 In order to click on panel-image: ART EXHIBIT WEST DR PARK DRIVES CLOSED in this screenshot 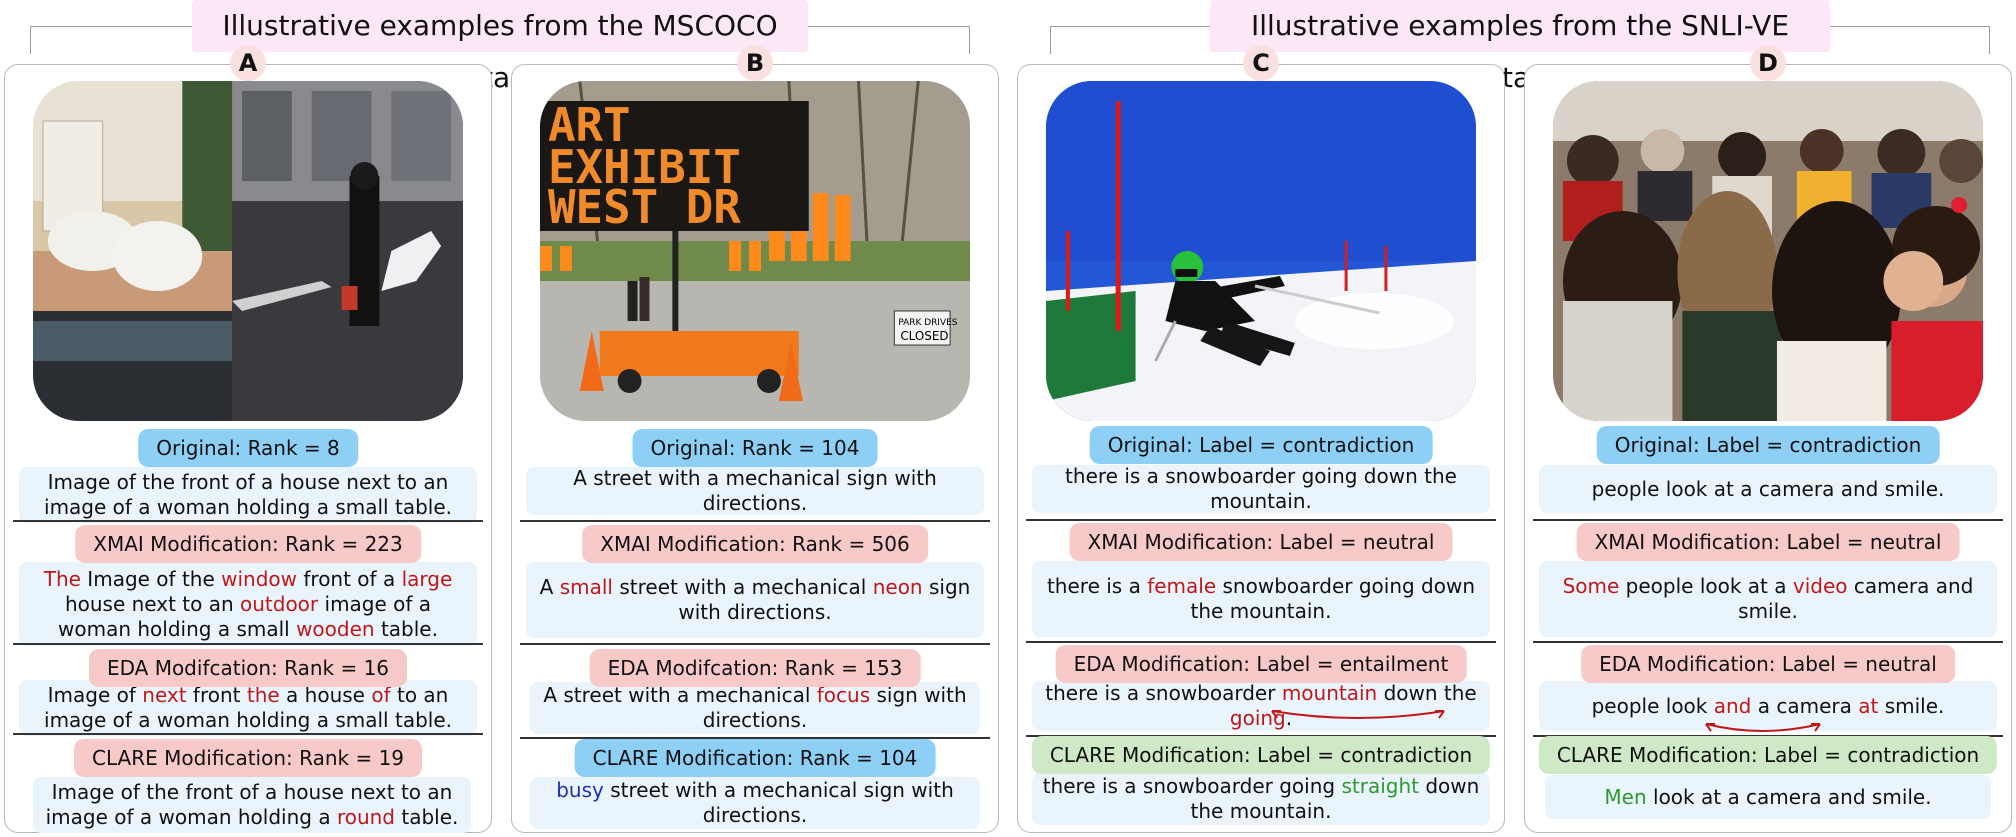, I will do `click(755, 251)`.